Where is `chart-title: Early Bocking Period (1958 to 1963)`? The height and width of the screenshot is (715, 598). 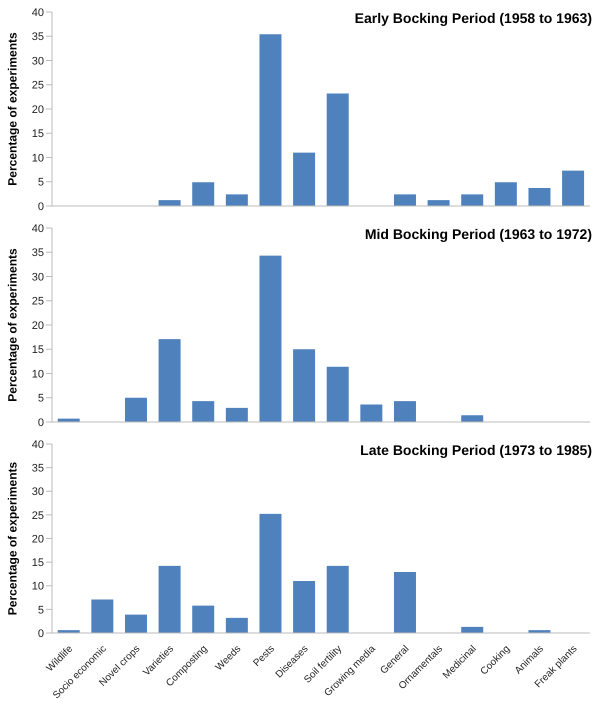 chart-title: Early Bocking Period (1958 to 1963) is located at coordinates (473, 18).